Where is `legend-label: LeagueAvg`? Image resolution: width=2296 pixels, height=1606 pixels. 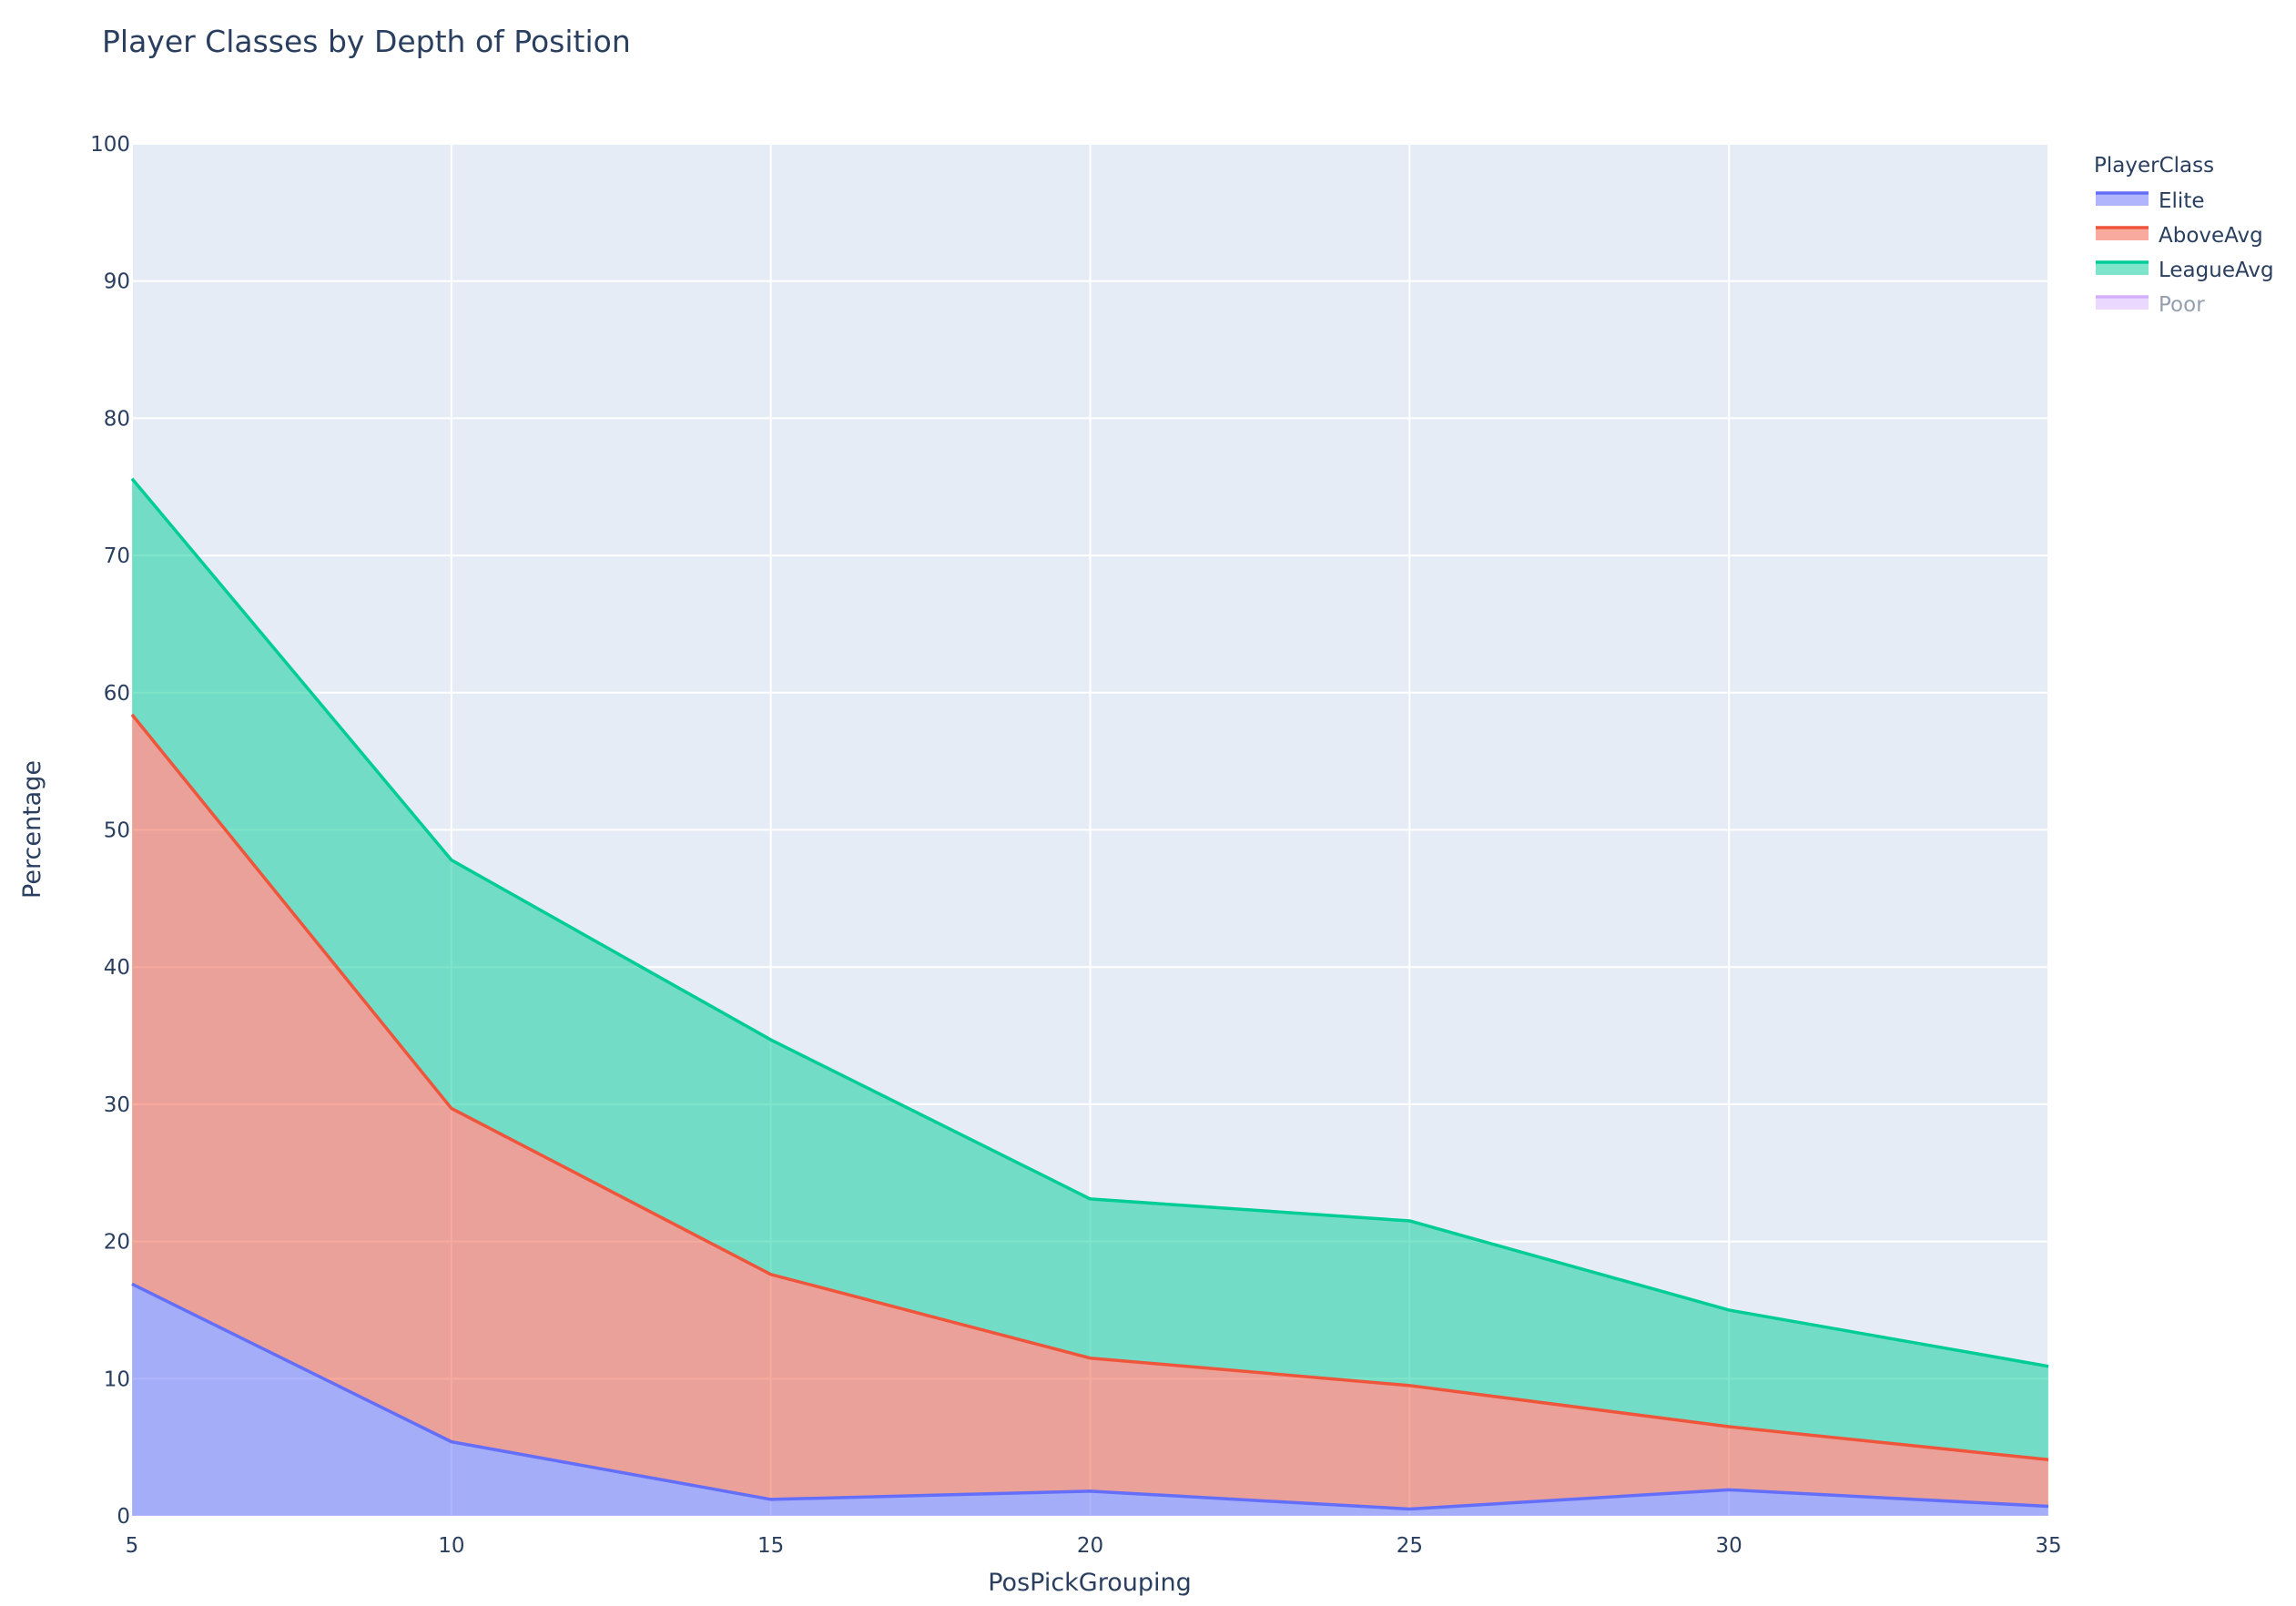 legend-label: LeagueAvg is located at coordinates (2216, 270).